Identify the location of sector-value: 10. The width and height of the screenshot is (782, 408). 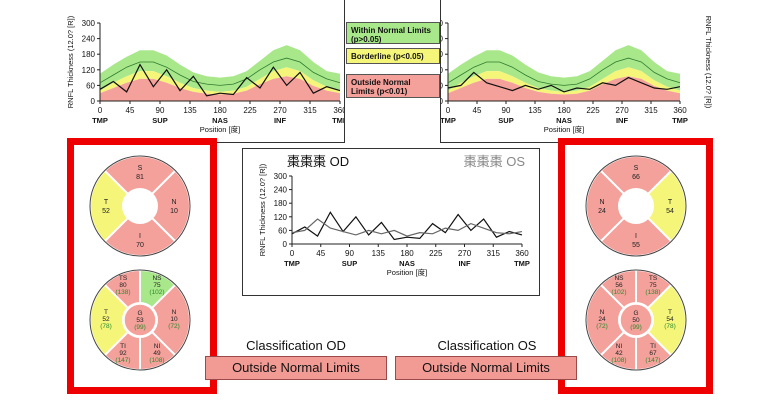
(174, 319).